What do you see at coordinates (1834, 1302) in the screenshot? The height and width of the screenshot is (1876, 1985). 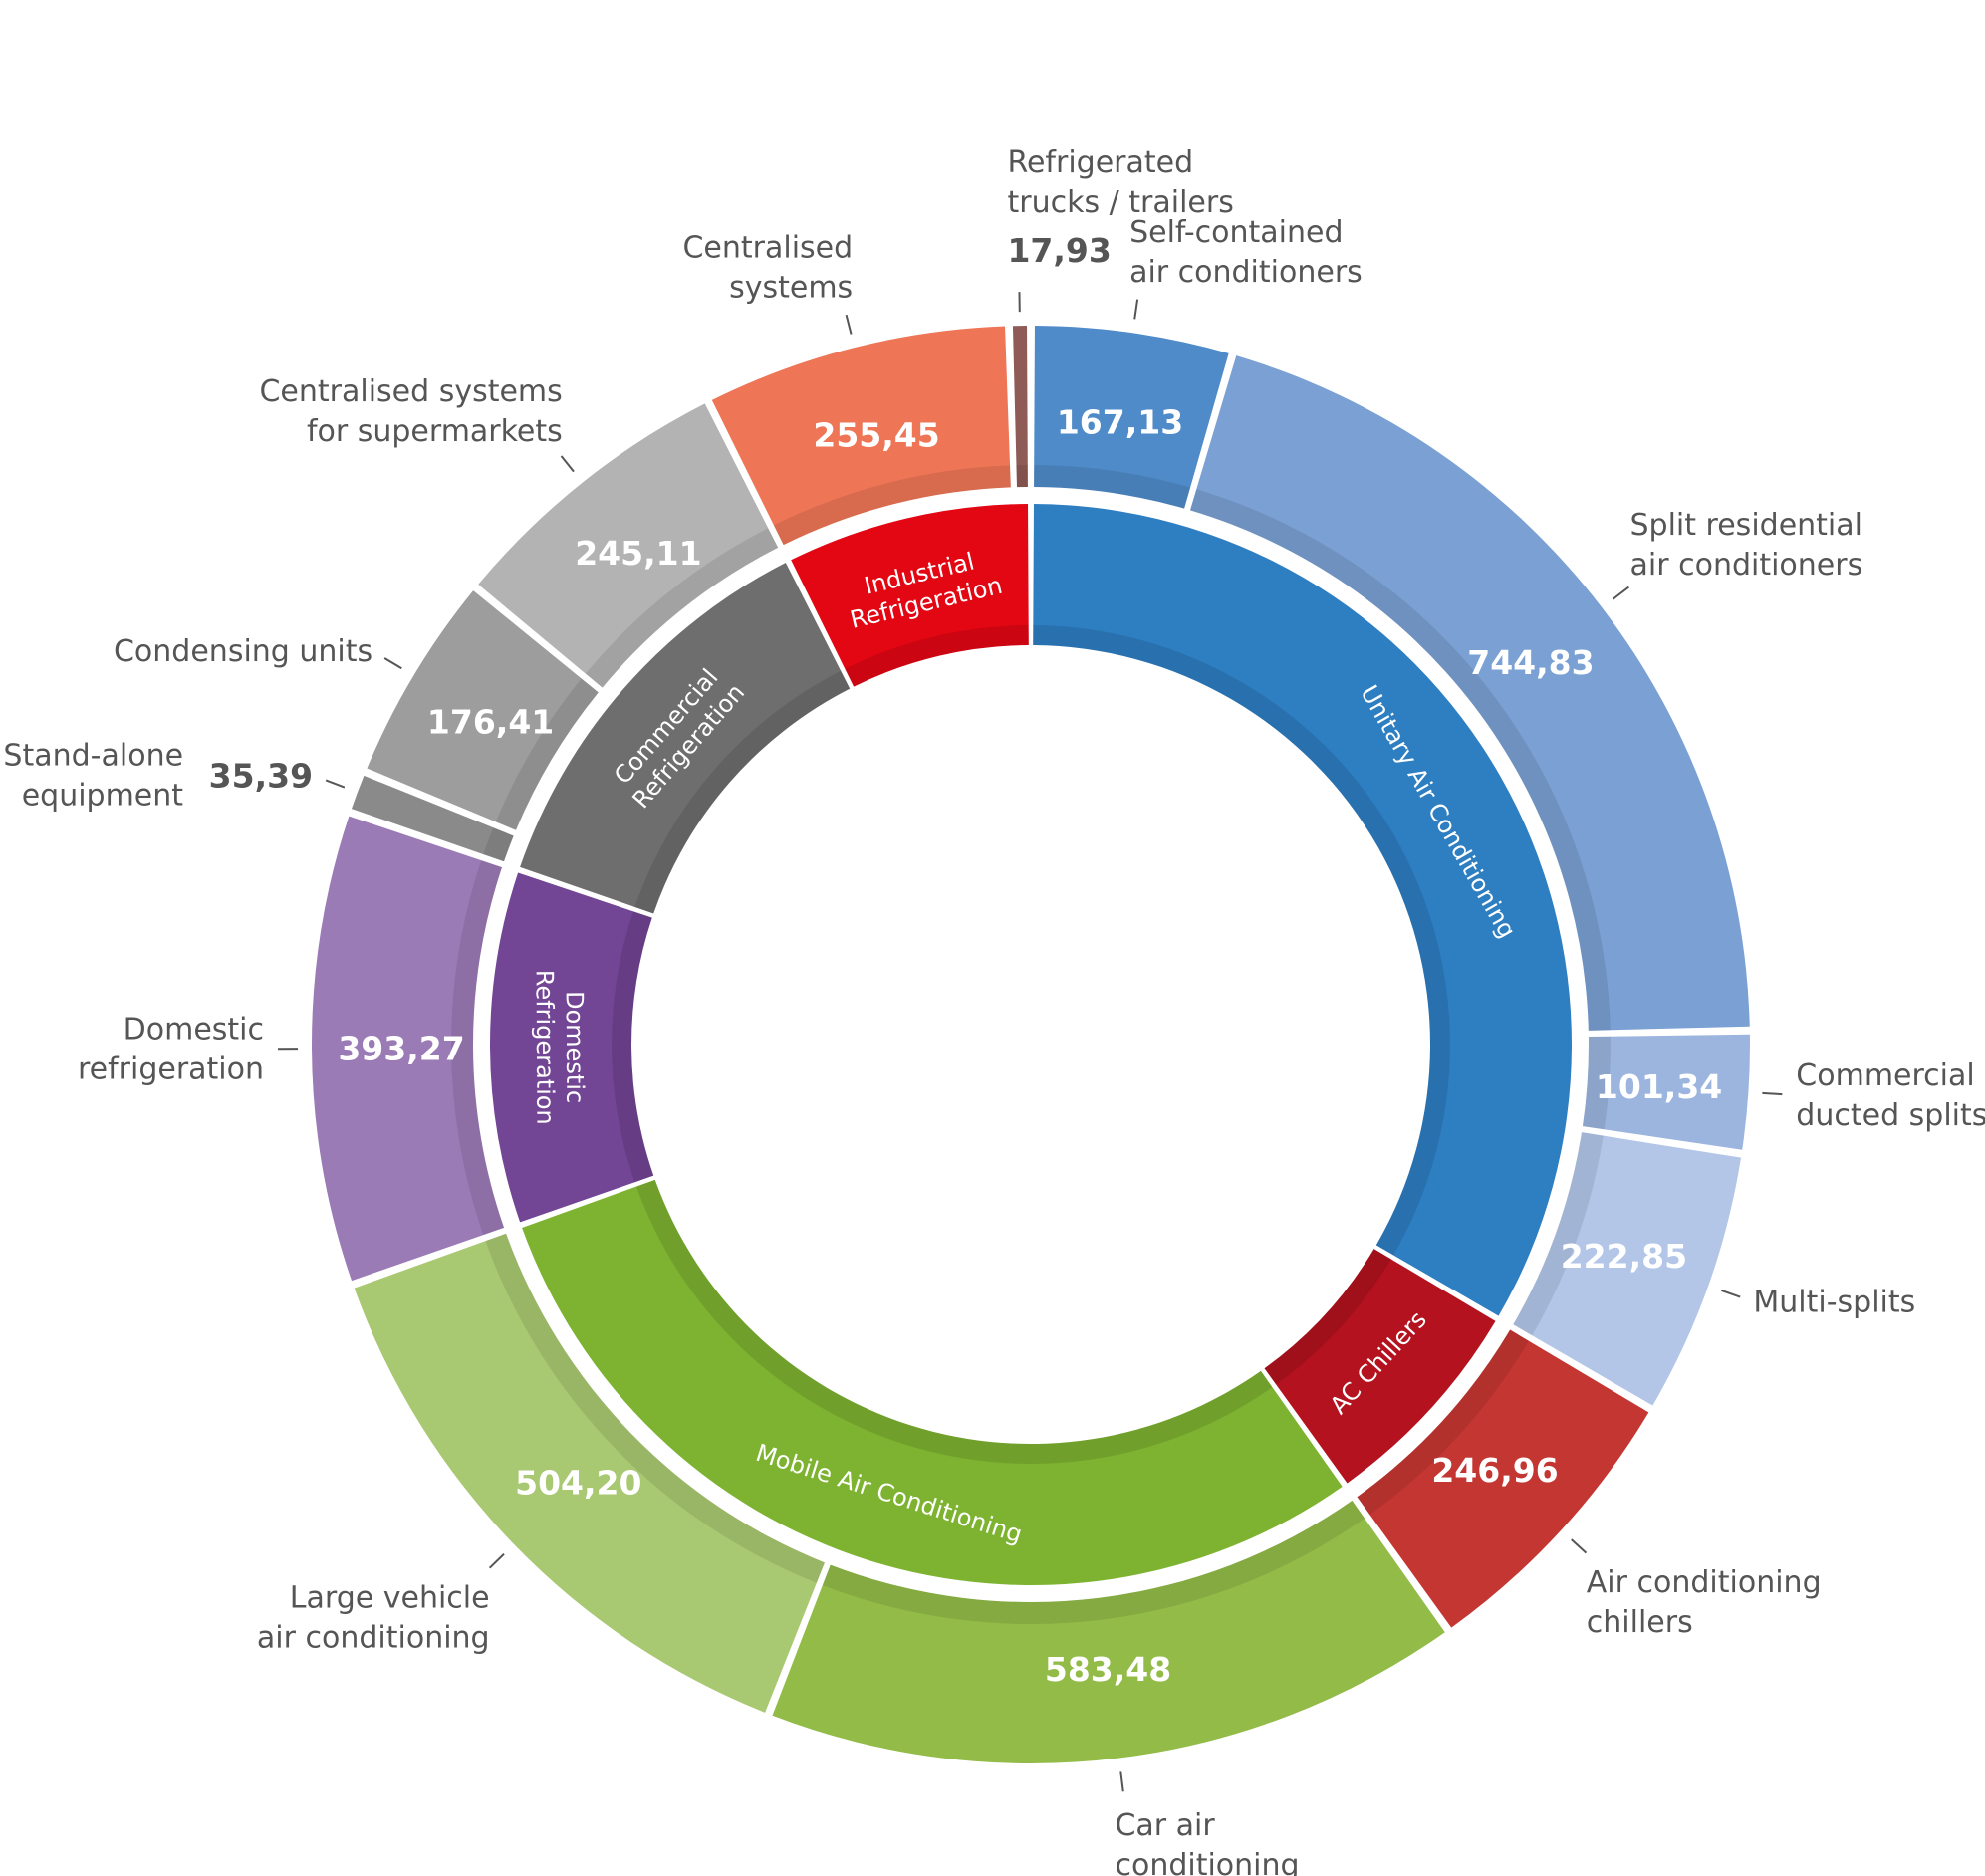 I see `label-multi-splits: Multi-splits` at bounding box center [1834, 1302].